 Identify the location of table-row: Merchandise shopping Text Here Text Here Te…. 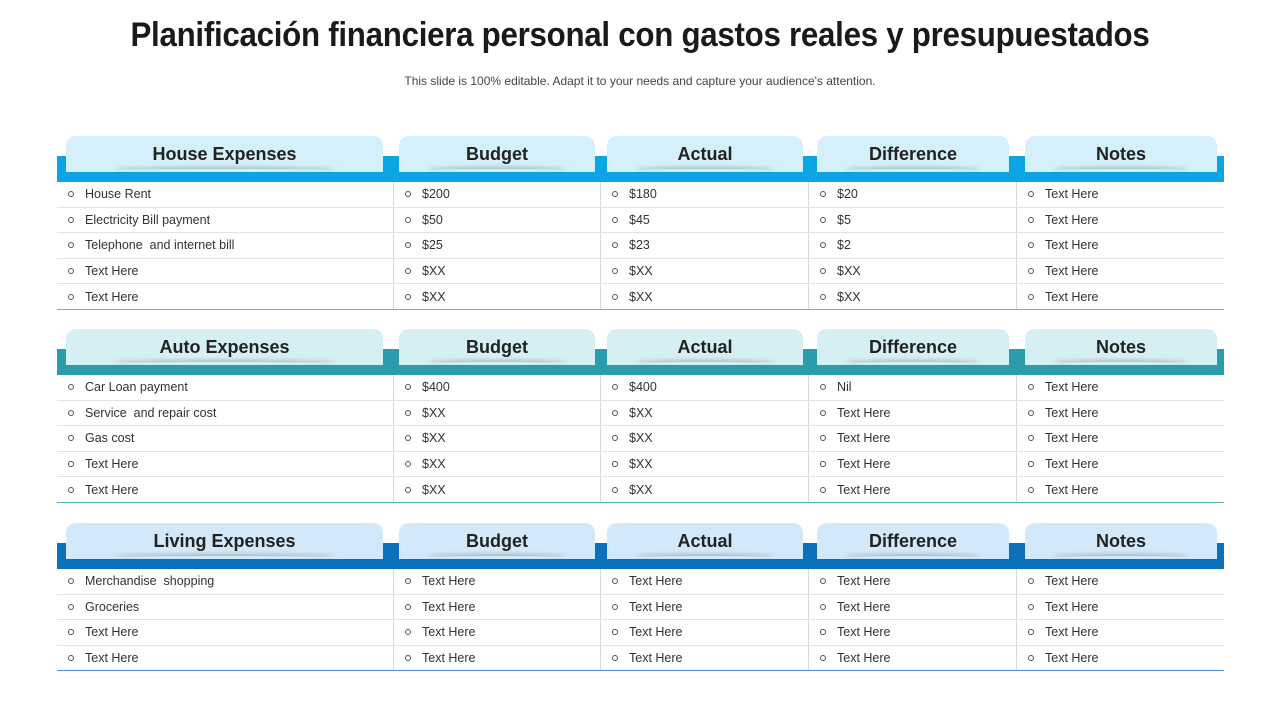
(640, 582).